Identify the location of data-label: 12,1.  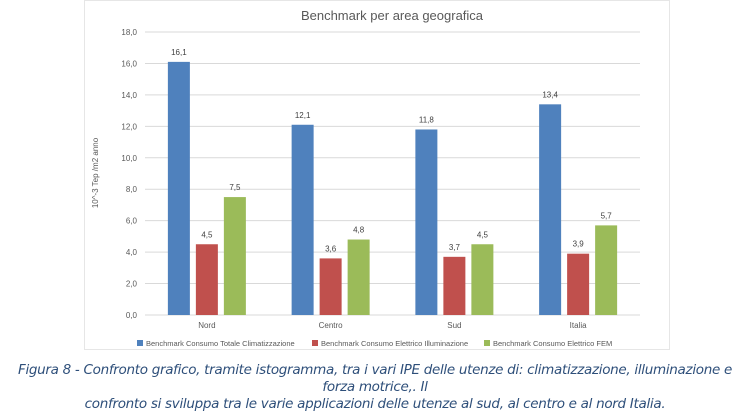
(303, 115).